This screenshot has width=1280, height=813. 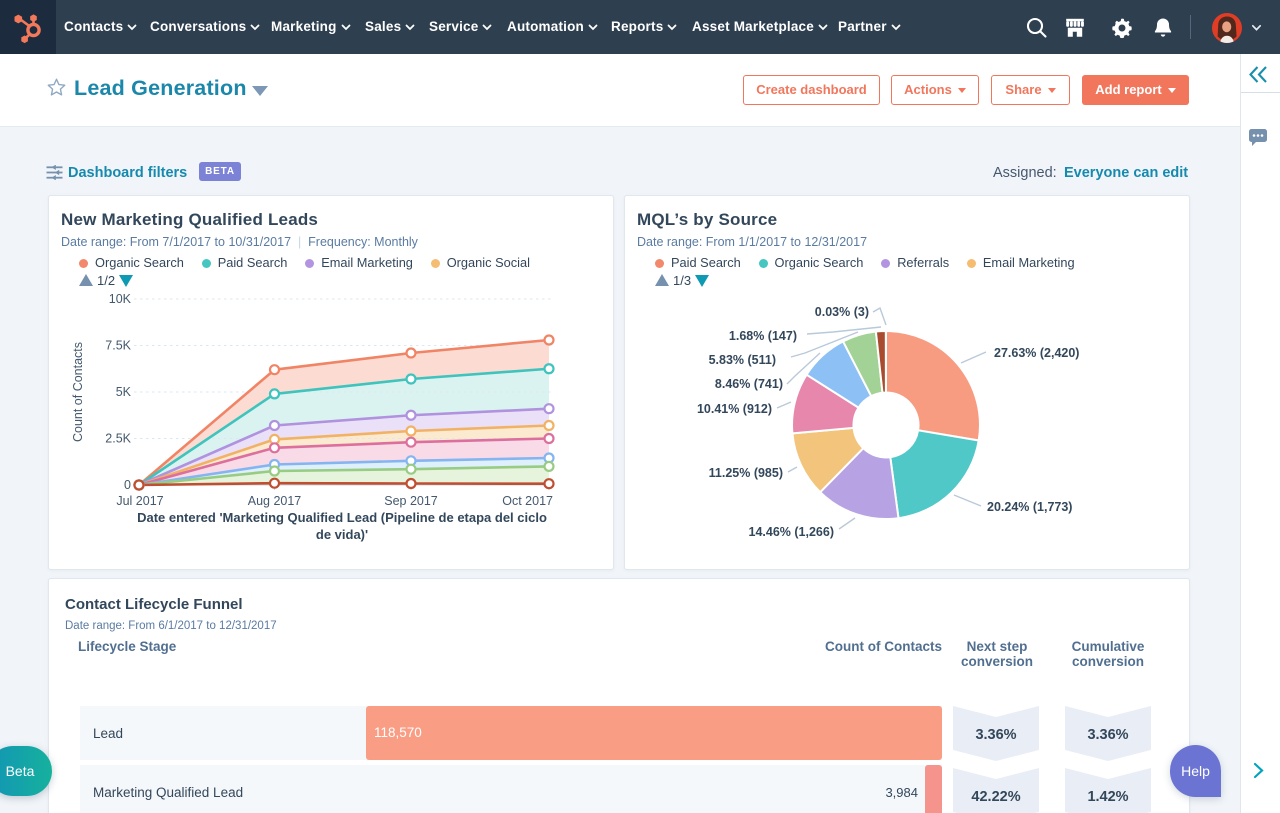 What do you see at coordinates (118, 439) in the screenshot?
I see `svg-text: 2.5K` at bounding box center [118, 439].